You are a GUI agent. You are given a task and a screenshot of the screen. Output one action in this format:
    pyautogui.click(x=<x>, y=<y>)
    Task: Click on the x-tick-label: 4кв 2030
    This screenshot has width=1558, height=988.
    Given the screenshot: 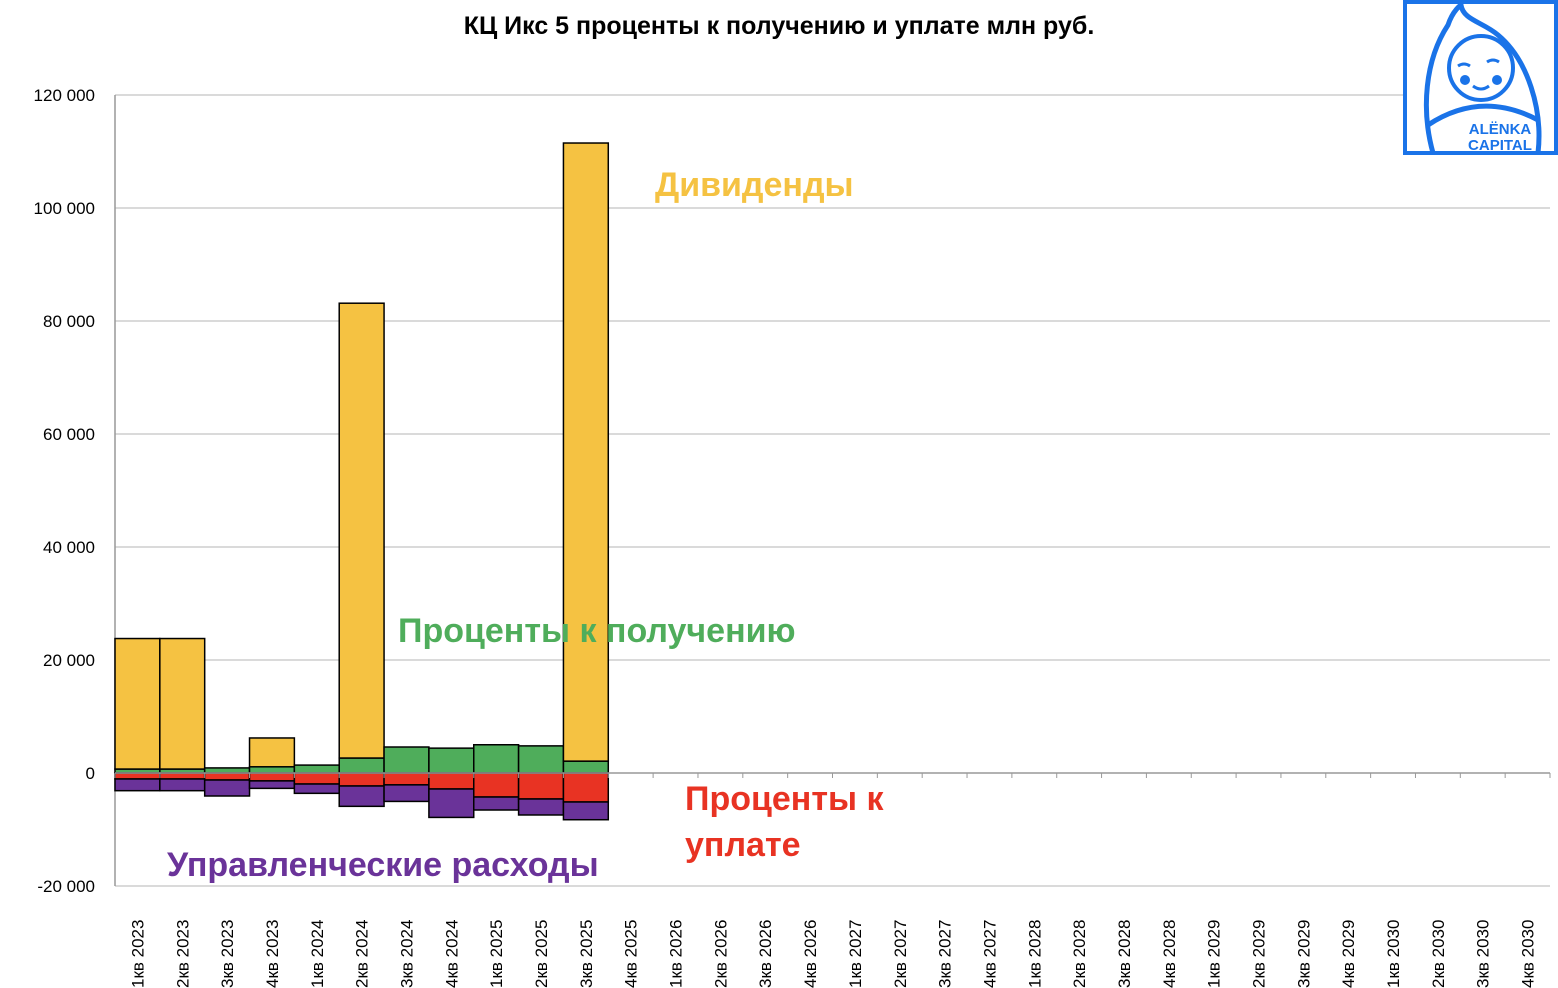 What is the action you would take?
    pyautogui.click(x=1528, y=954)
    